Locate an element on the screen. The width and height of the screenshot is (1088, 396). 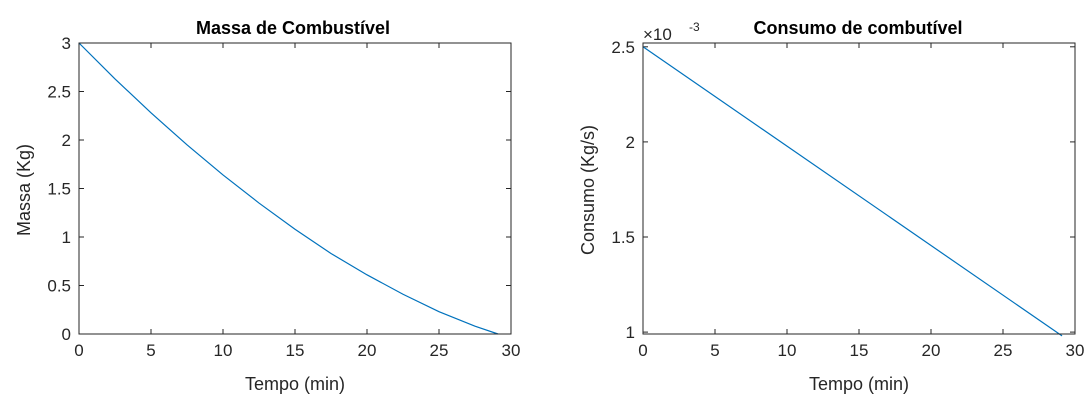
y-tick-labels: 0 0.5 1 1.5 2 2.5 3 is located at coordinates (59, 189).